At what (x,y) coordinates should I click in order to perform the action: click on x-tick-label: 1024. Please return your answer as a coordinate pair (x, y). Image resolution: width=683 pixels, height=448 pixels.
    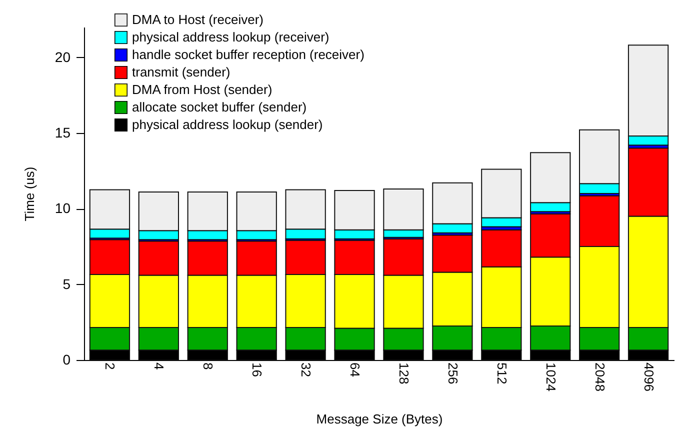
    Looking at the image, I should click on (550, 377).